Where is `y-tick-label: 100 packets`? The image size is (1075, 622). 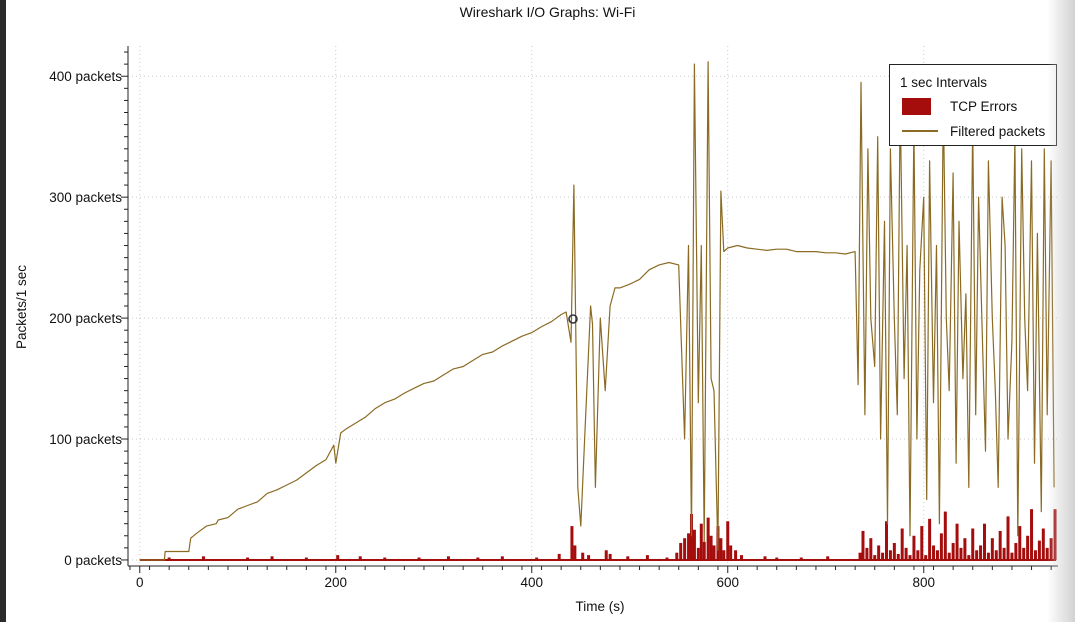
y-tick-label: 100 packets is located at coordinates (85, 439).